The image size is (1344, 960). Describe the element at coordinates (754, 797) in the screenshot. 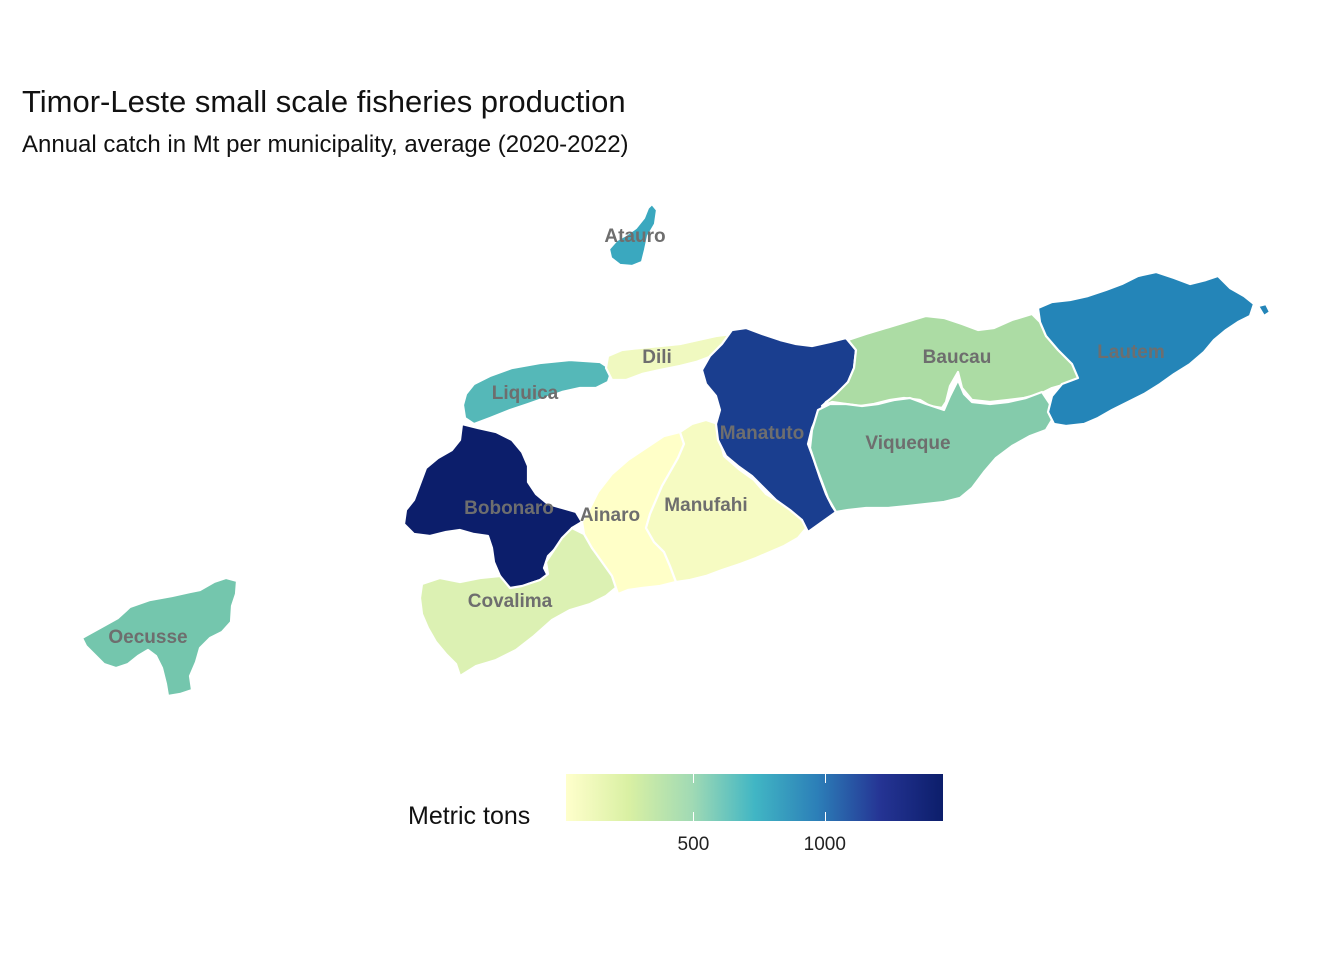

I see `legend-colorbar` at that location.